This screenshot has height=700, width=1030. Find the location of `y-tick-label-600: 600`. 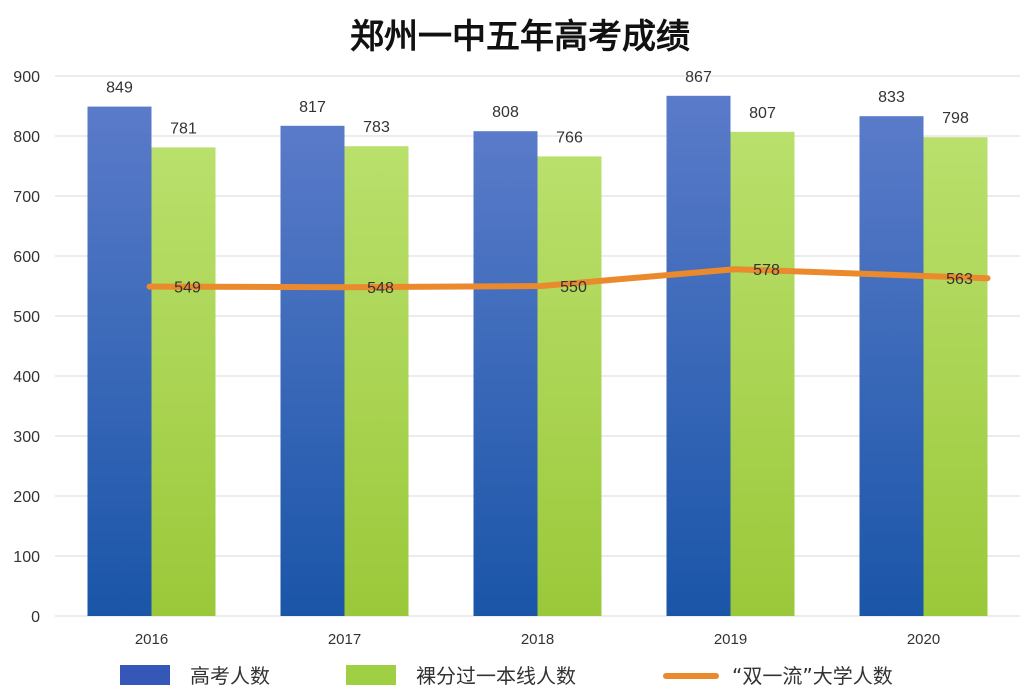

y-tick-label-600: 600 is located at coordinates (26, 257).